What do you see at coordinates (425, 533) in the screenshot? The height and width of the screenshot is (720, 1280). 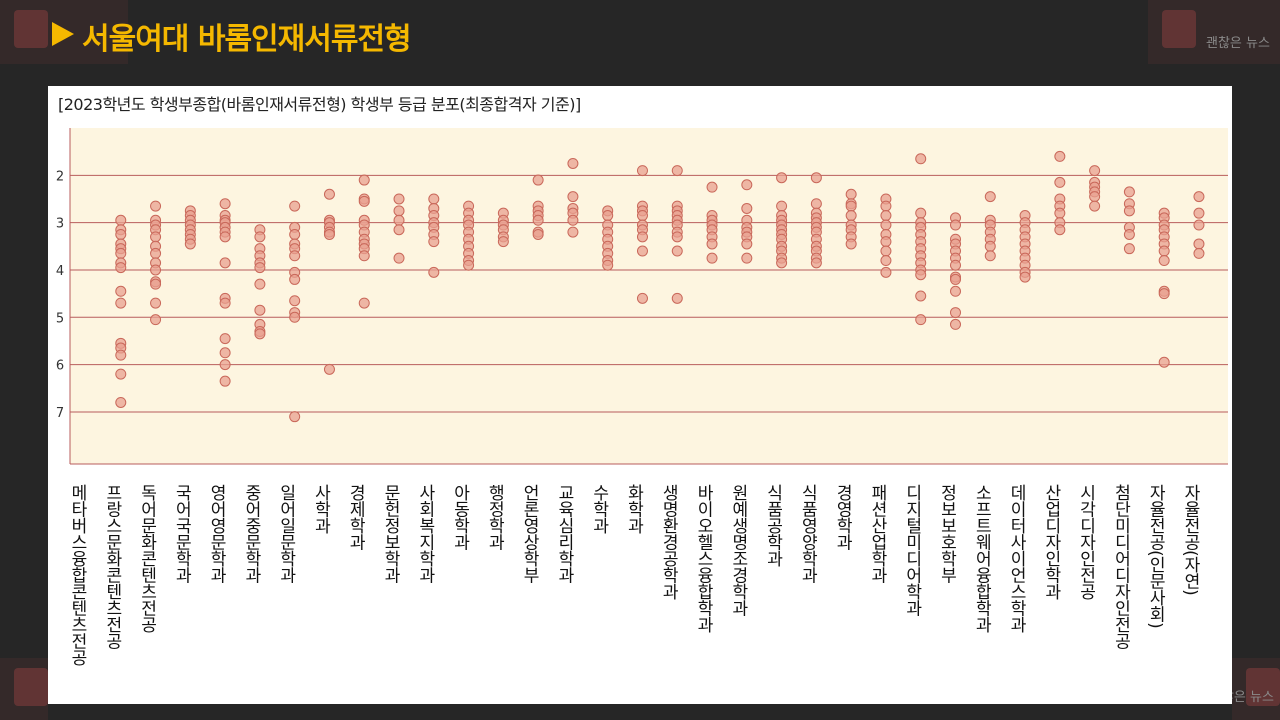 I see `category-label: 사회복지학과` at bounding box center [425, 533].